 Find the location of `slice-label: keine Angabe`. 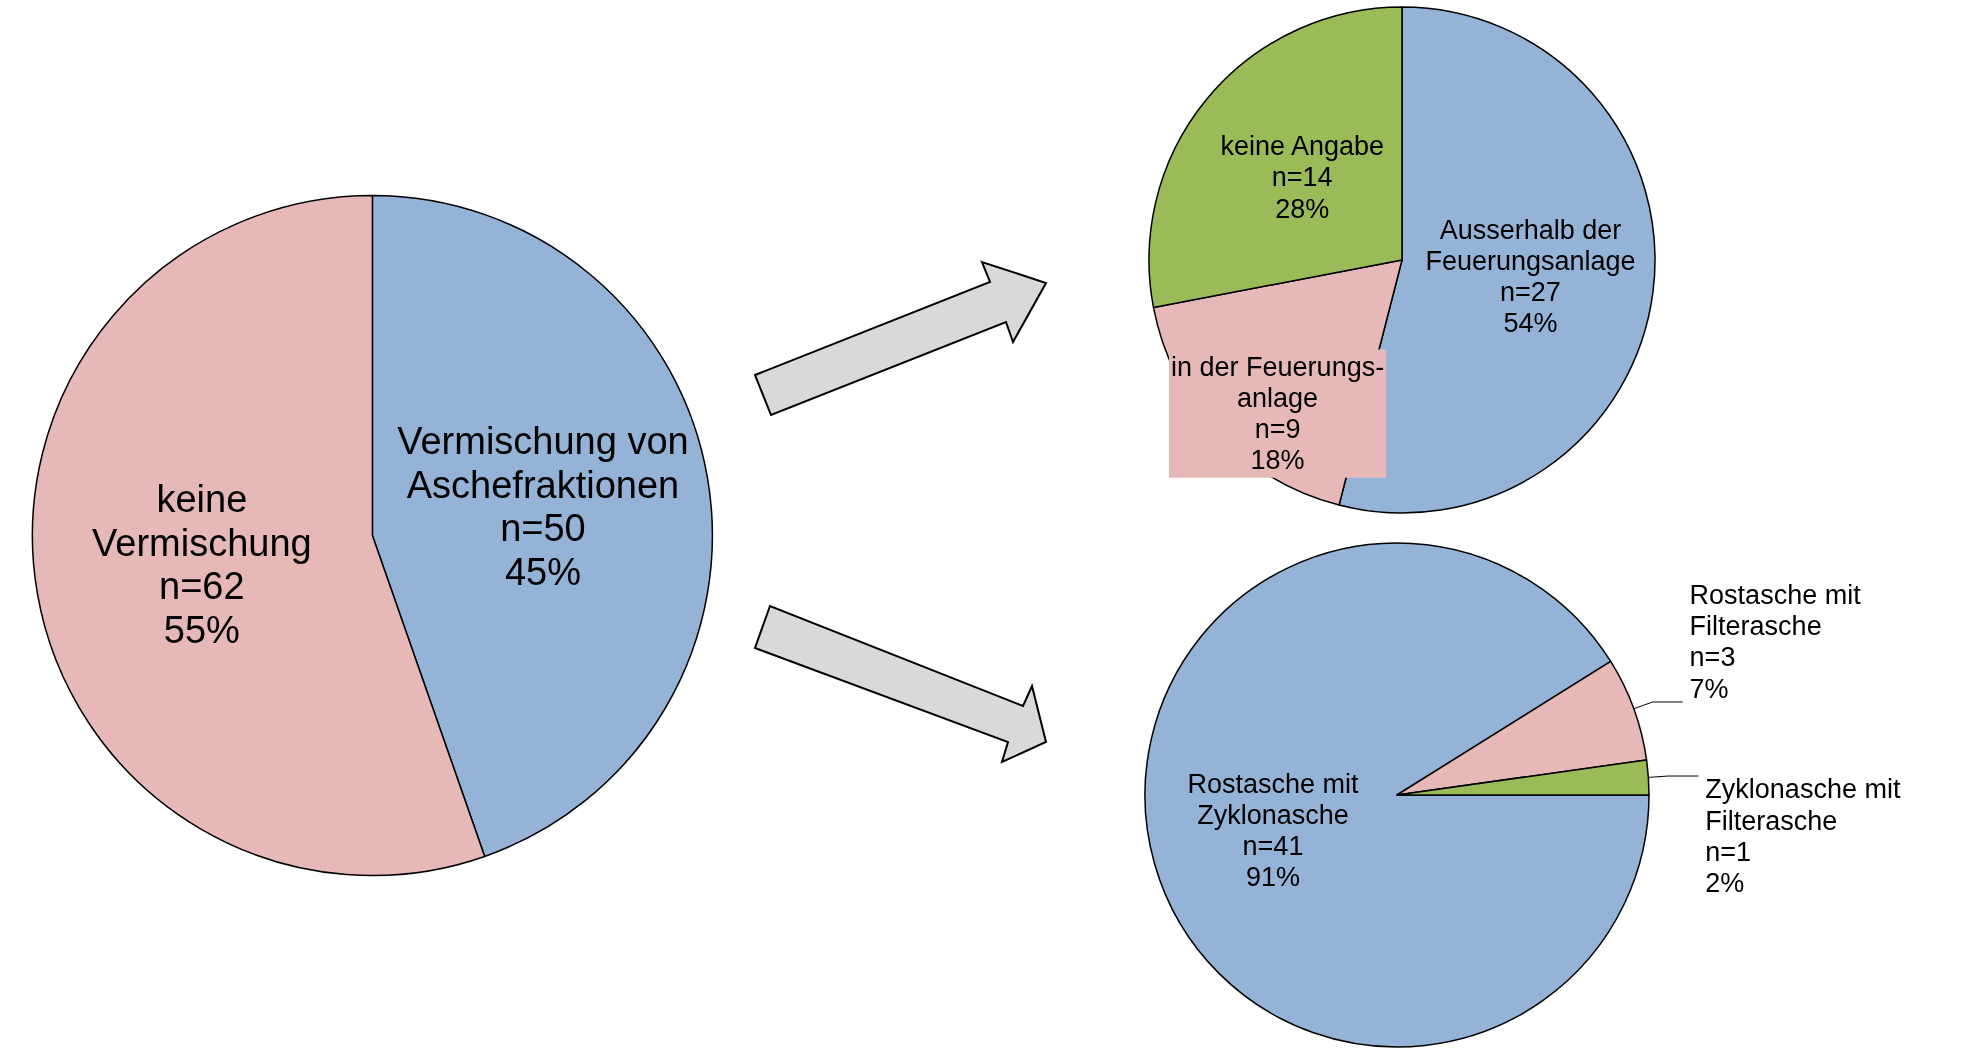

slice-label: keine Angabe is located at coordinates (1302, 146).